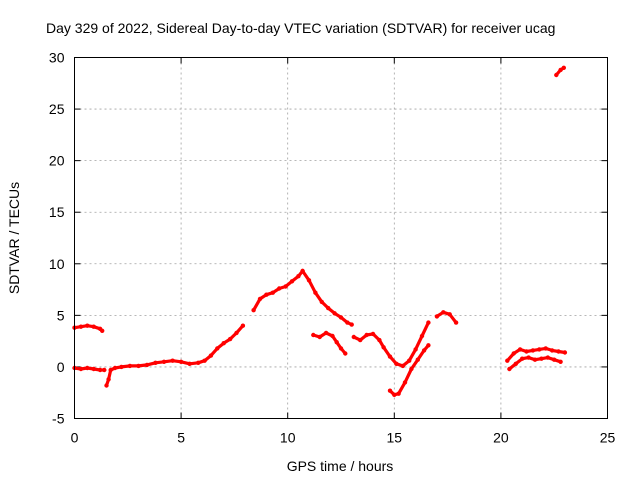  Describe the element at coordinates (61, 315) in the screenshot. I see `y-tick-label: 5` at that location.